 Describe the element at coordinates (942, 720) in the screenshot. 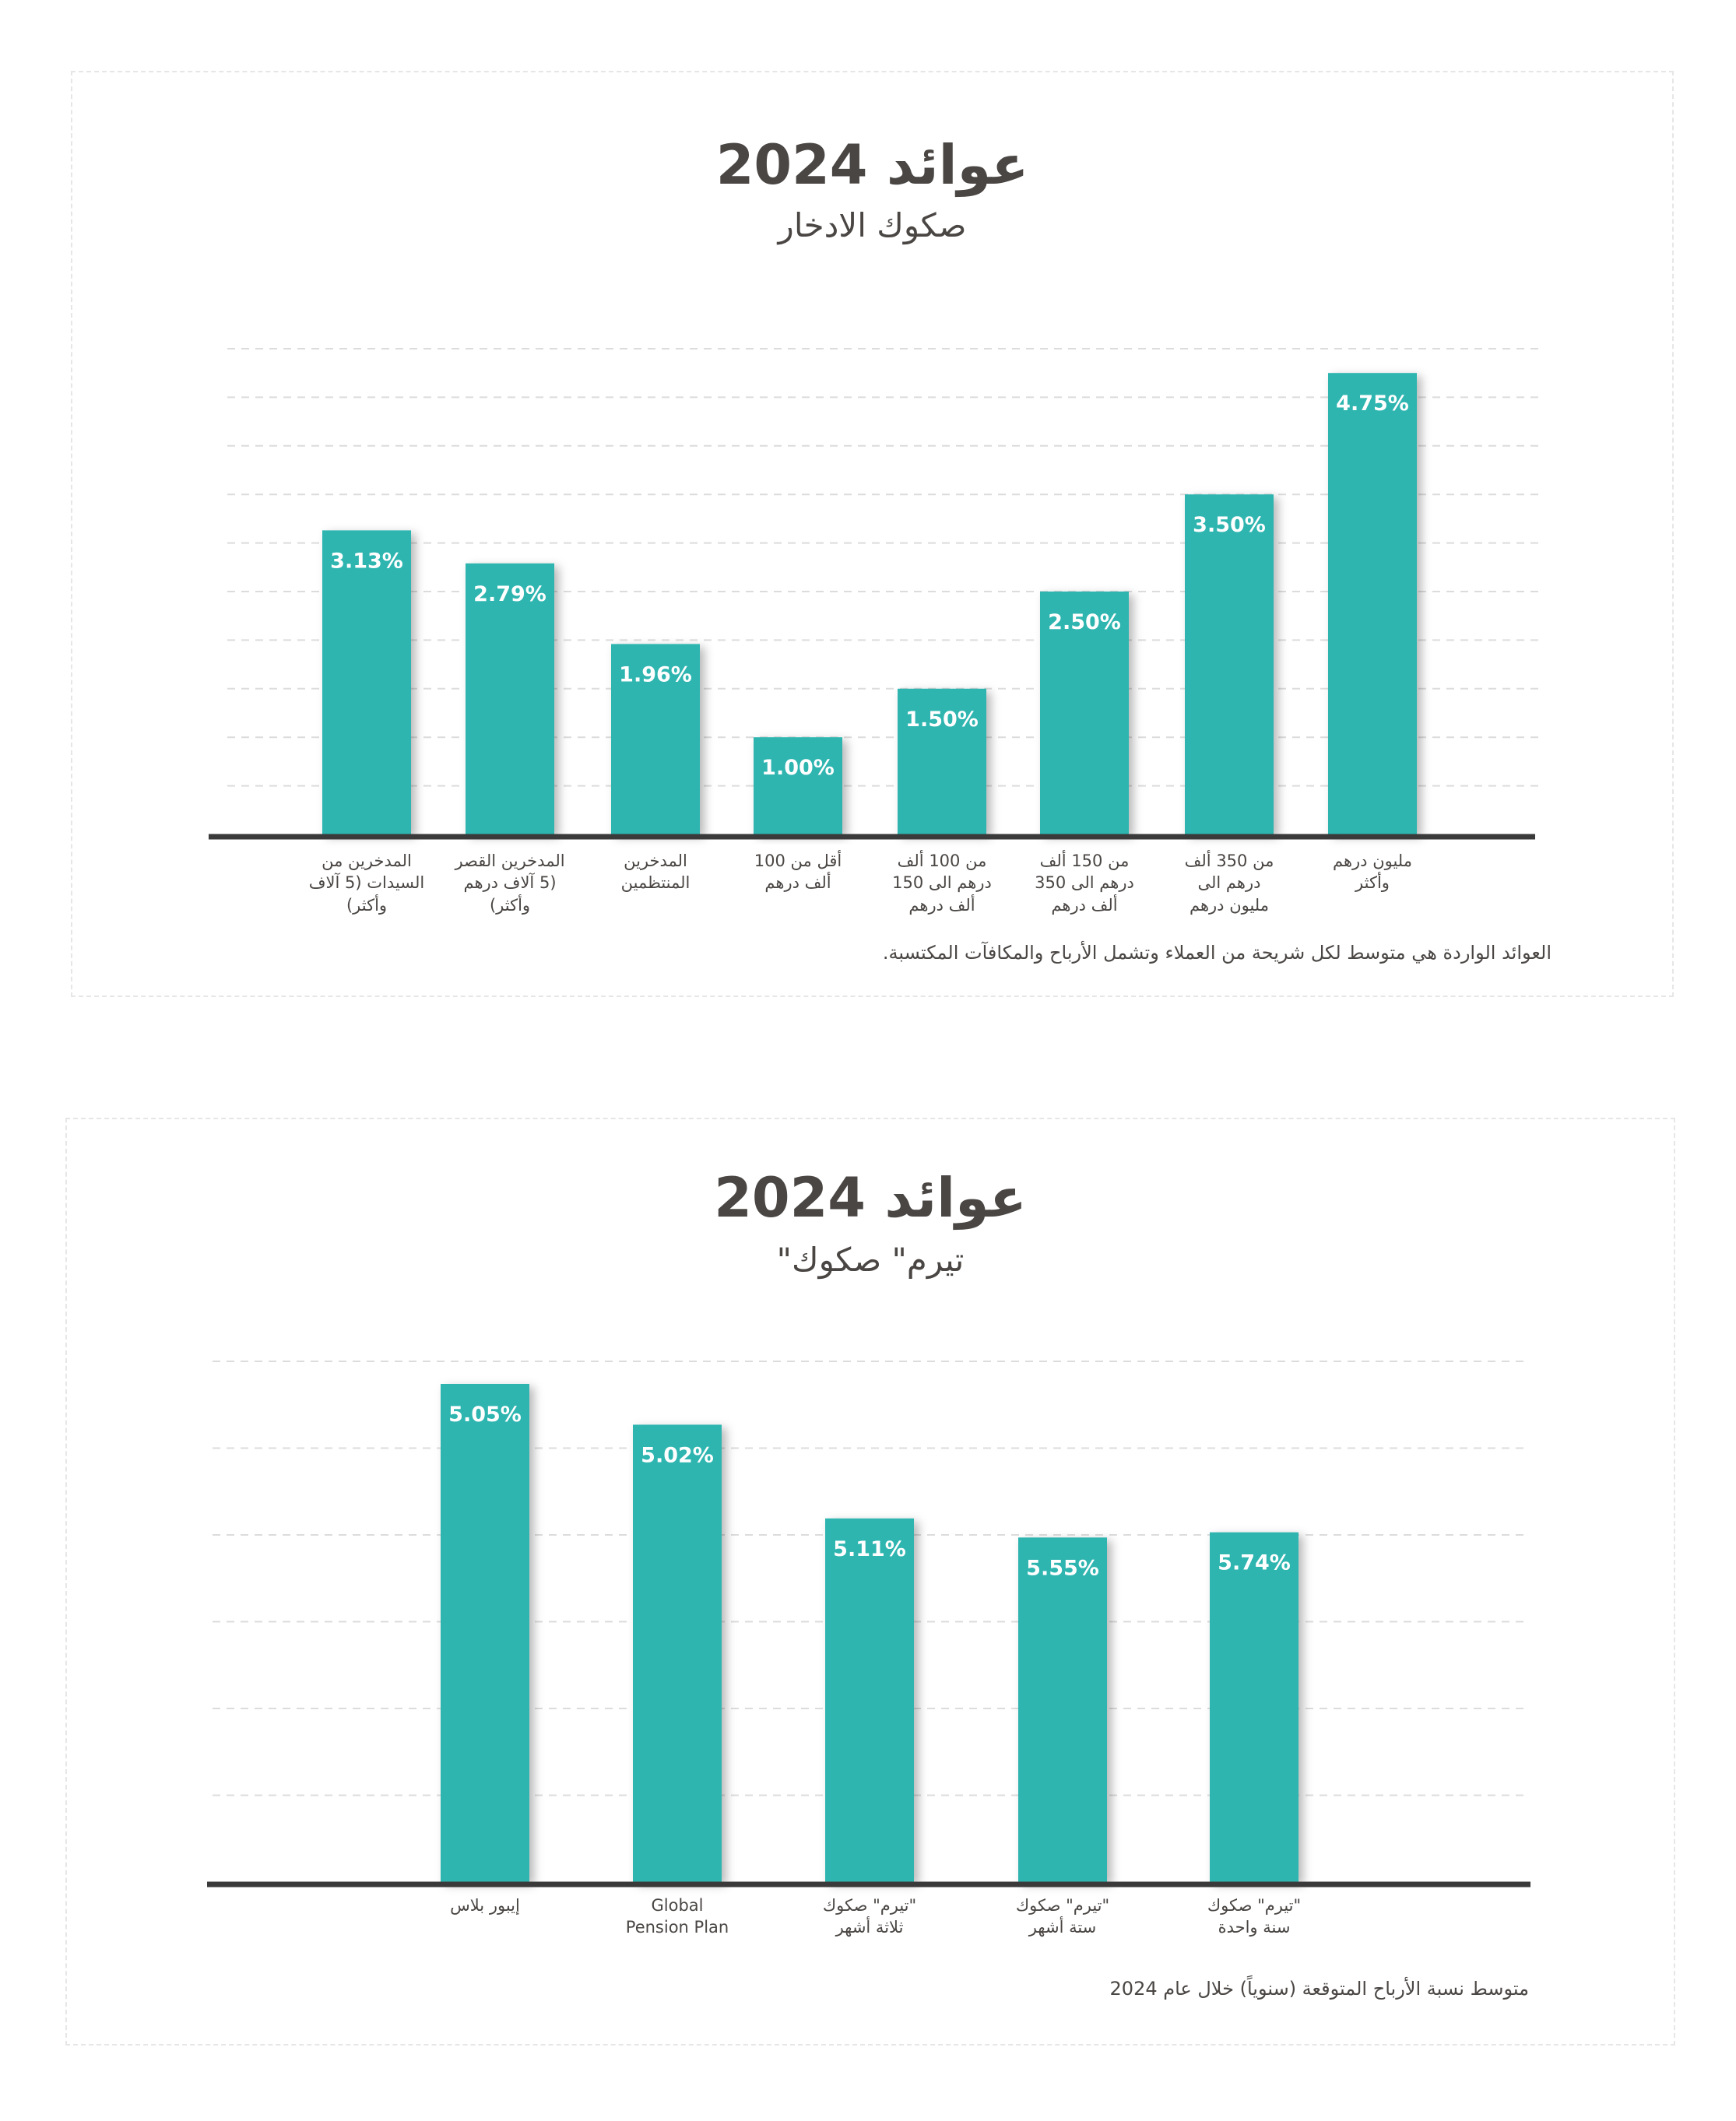

I see `bar-value-label: 1.50%` at that location.